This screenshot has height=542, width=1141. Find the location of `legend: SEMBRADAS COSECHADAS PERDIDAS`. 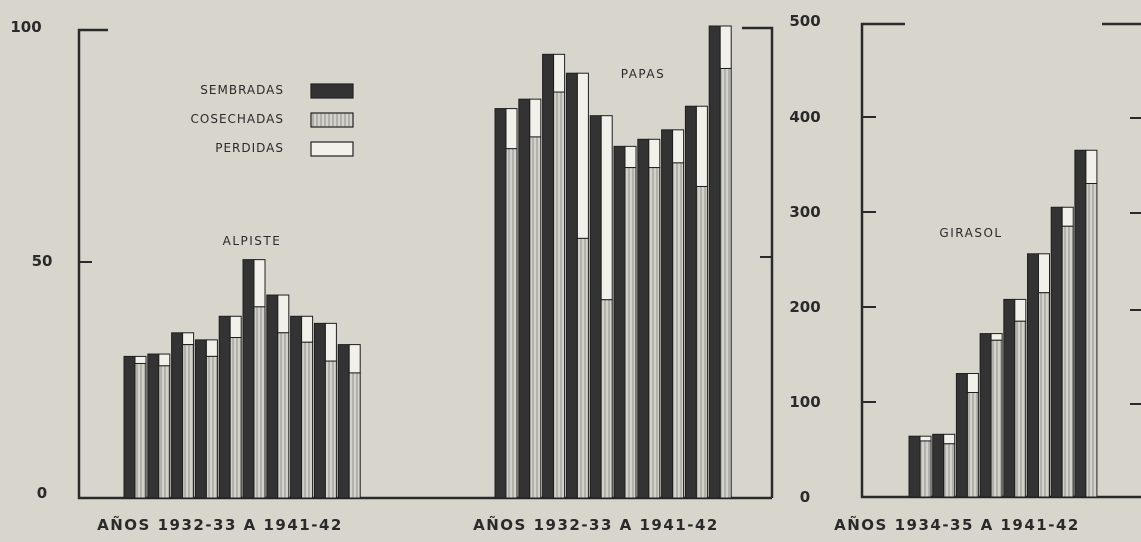

legend: SEMBRADAS COSECHADAS PERDIDAS is located at coordinates (272, 120).